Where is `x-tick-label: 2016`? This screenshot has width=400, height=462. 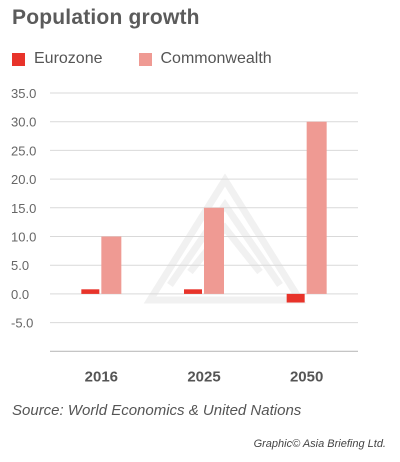 x-tick-label: 2016 is located at coordinates (101, 376).